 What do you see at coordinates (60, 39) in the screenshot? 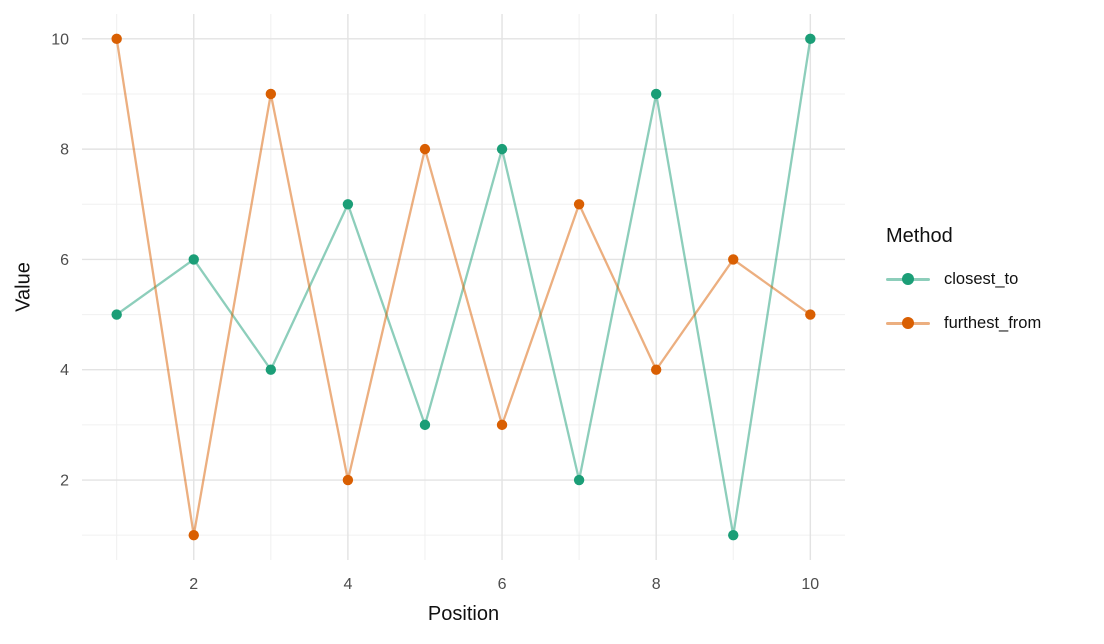
I see `y-tick-label: 10` at bounding box center [60, 39].